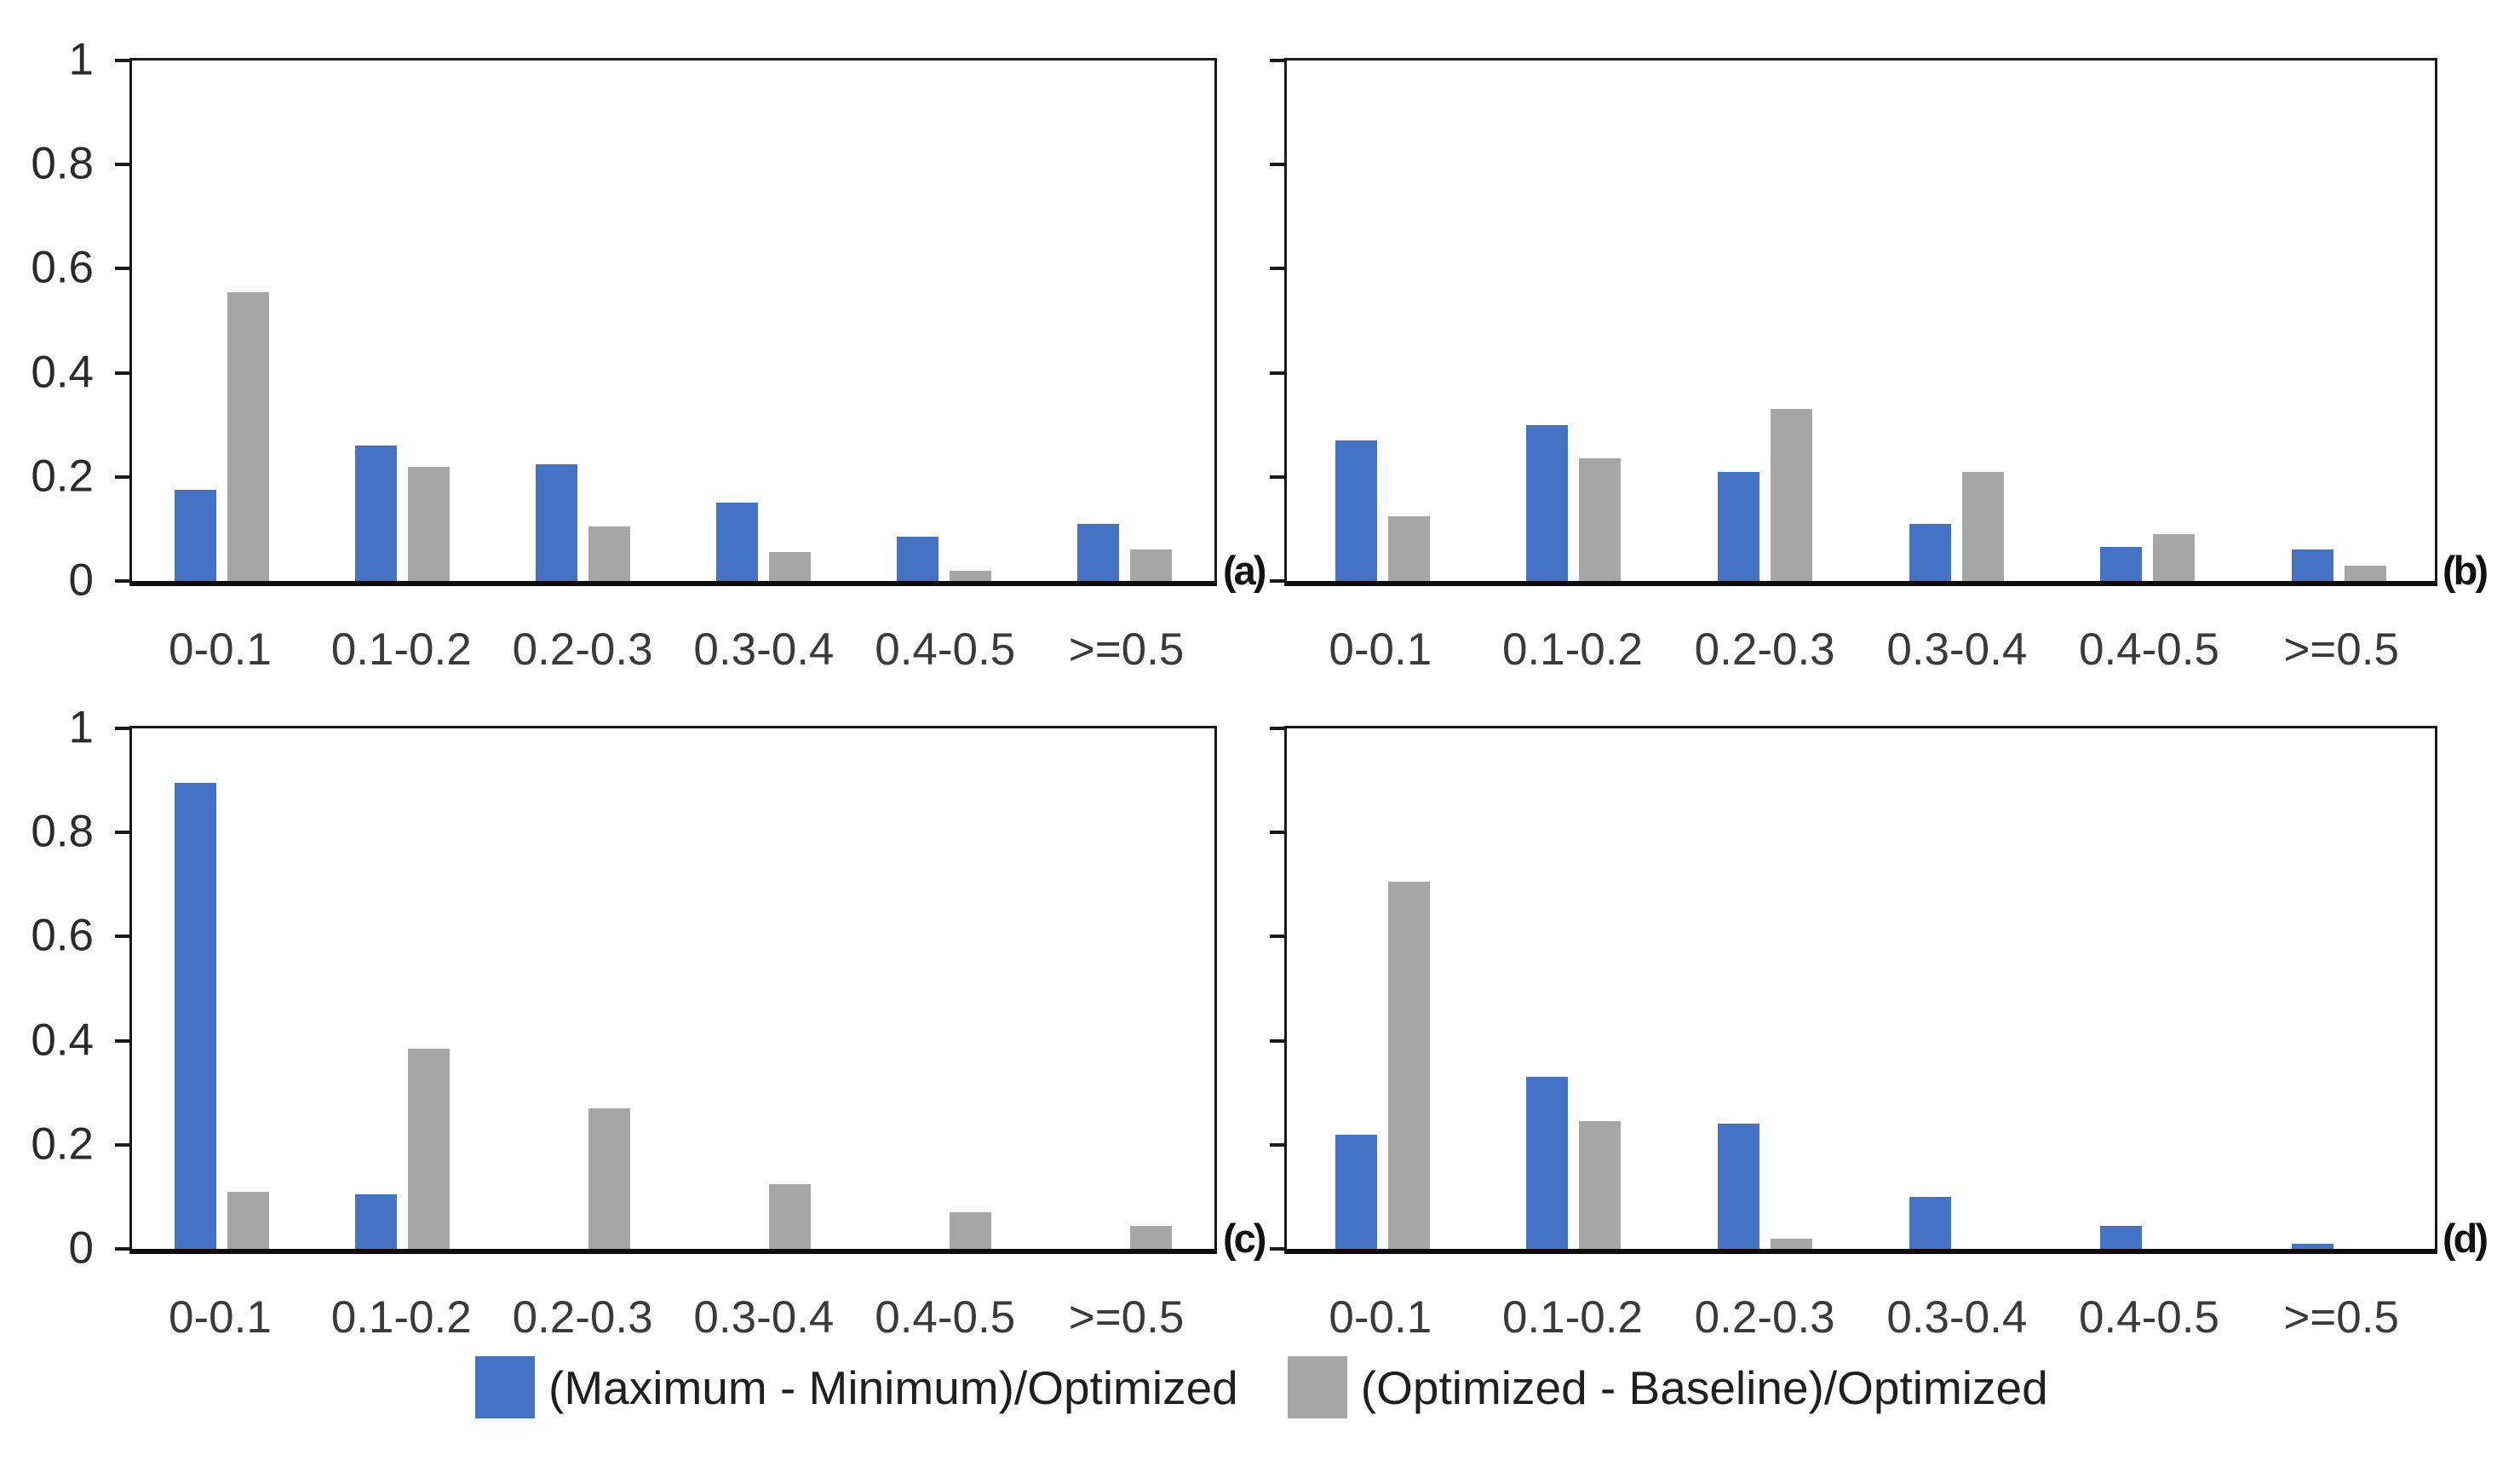  Describe the element at coordinates (2313, 565) in the screenshot. I see `bar-blue->=0.5` at that location.